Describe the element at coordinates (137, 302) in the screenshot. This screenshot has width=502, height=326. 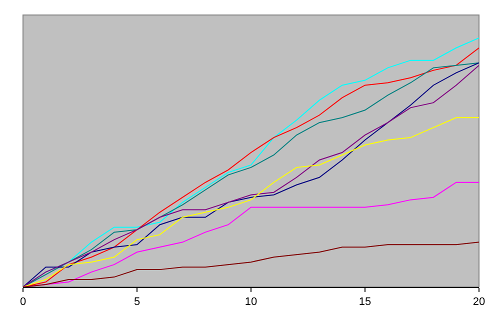
I see `x-tick-label: 5` at that location.